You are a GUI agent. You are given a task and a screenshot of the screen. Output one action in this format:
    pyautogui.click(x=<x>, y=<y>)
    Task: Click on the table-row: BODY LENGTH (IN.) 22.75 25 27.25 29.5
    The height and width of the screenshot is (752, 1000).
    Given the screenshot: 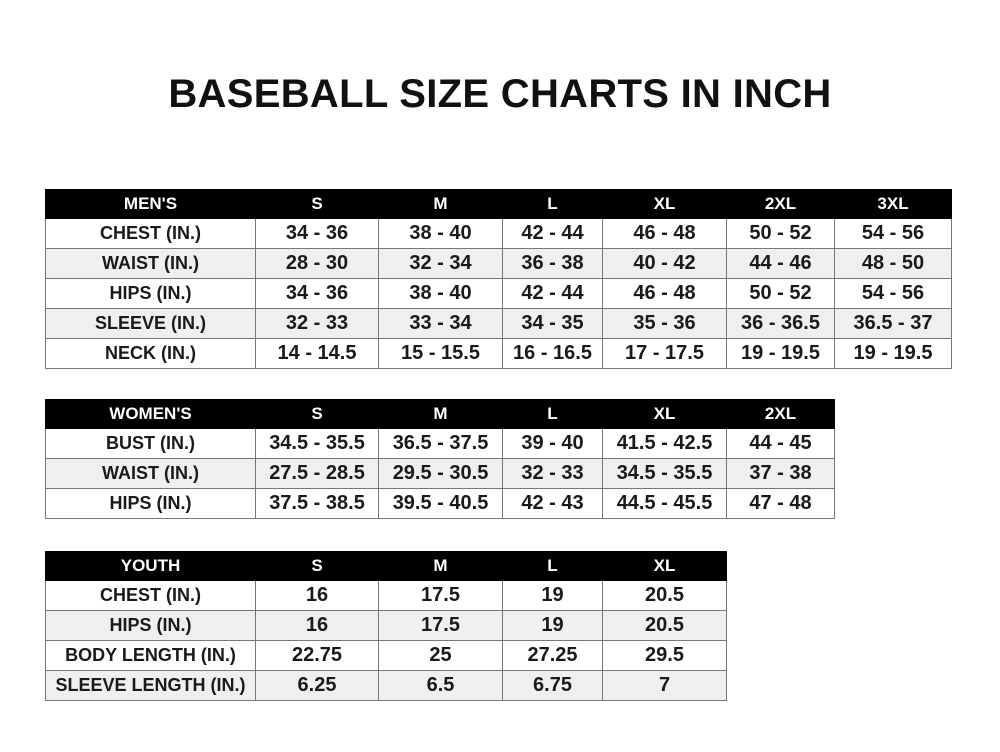 What is the action you would take?
    pyautogui.click(x=386, y=655)
    